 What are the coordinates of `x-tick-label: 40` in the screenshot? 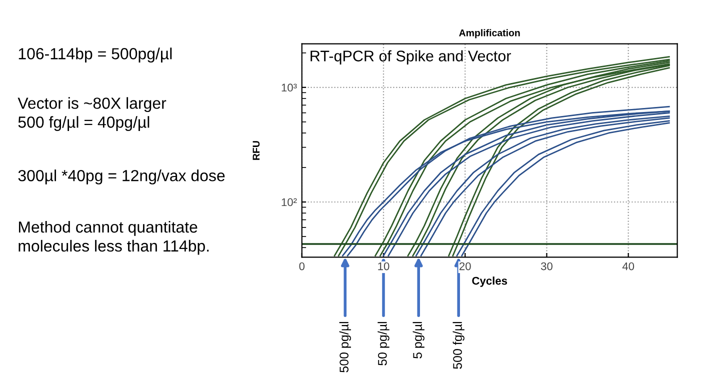 It's located at (628, 266).